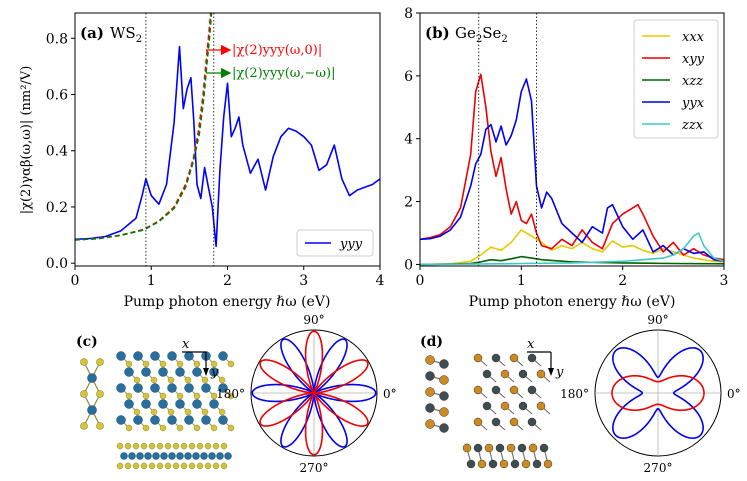 Image resolution: width=747 pixels, height=481 pixels. Describe the element at coordinates (693, 103) in the screenshot. I see `legend-b-yyx: yyx` at that location.